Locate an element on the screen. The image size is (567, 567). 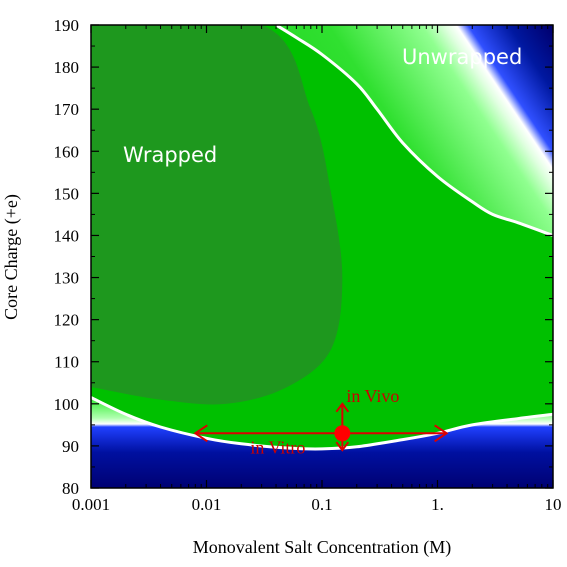
lower-unwrapped-region is located at coordinates (322, 442).